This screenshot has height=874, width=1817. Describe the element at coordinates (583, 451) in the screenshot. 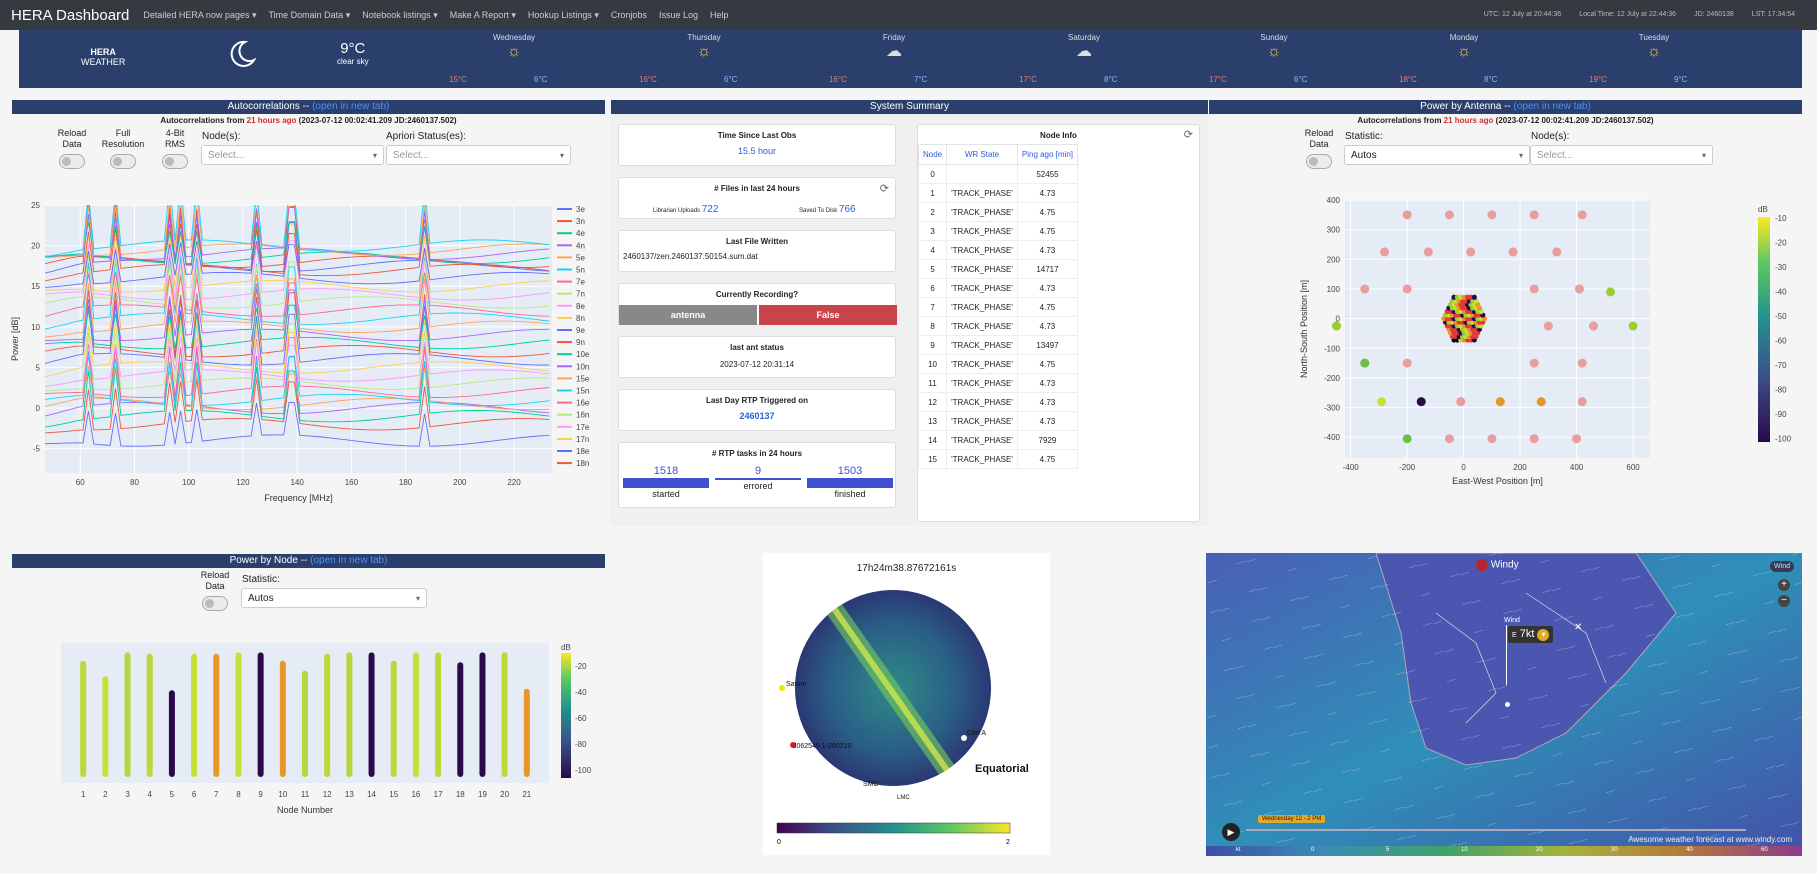

I see `legend-item: 18e` at that location.